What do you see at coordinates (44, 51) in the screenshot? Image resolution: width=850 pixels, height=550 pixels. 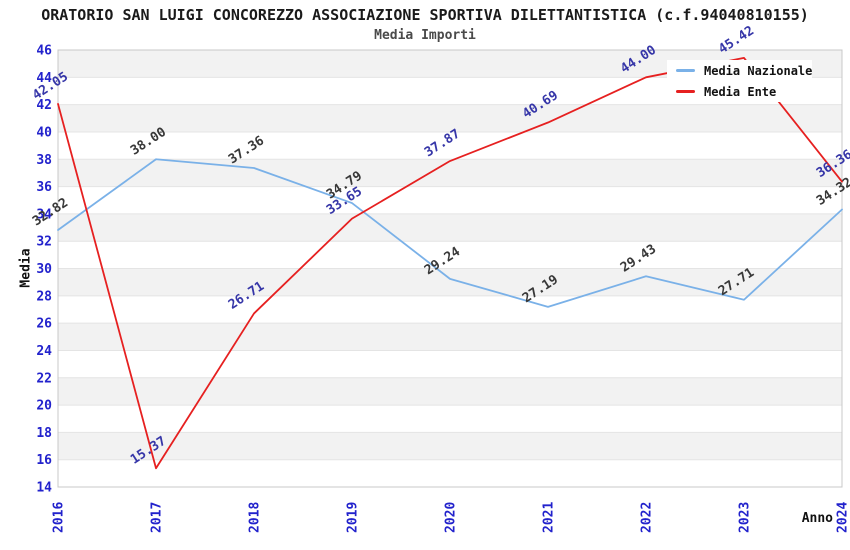 I see `y-tick-label: 46` at bounding box center [44, 51].